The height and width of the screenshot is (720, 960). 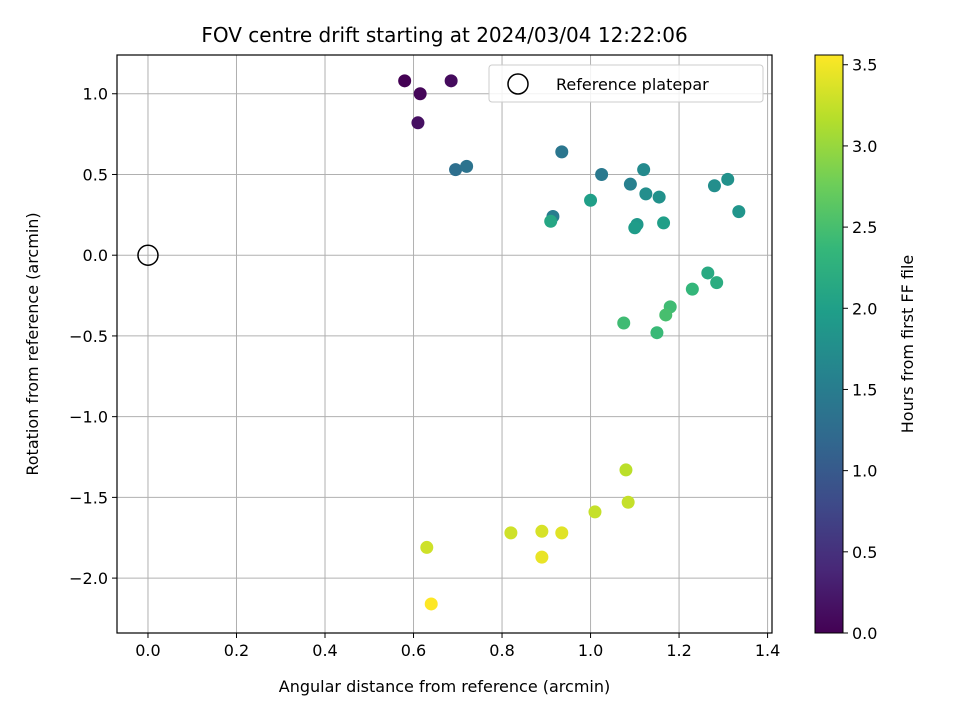 What do you see at coordinates (767, 650) in the screenshot?
I see `x-tick-label: 1.4` at bounding box center [767, 650].